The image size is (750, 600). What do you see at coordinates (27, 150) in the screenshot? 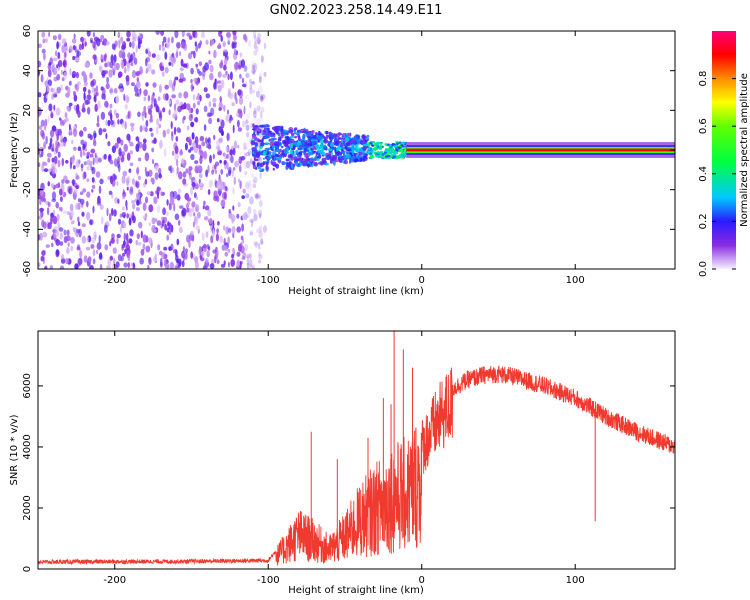
I see `y-tick-label: 0` at bounding box center [27, 150].